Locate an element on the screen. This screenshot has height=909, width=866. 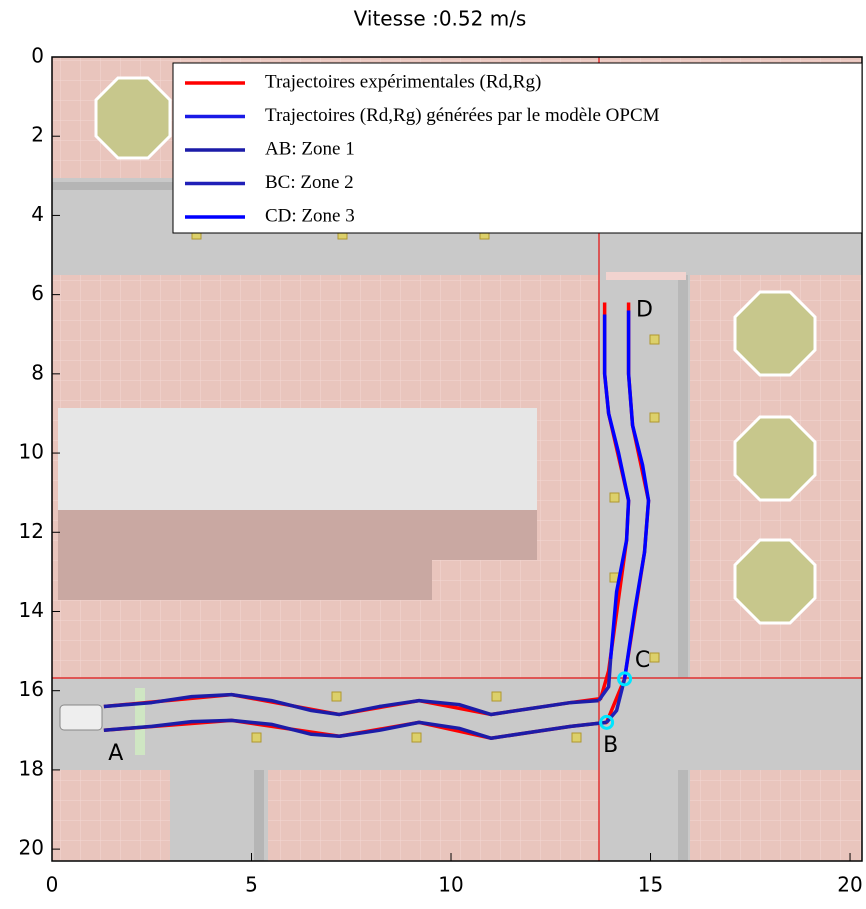
y-tick-label: 2 is located at coordinates (37, 135).